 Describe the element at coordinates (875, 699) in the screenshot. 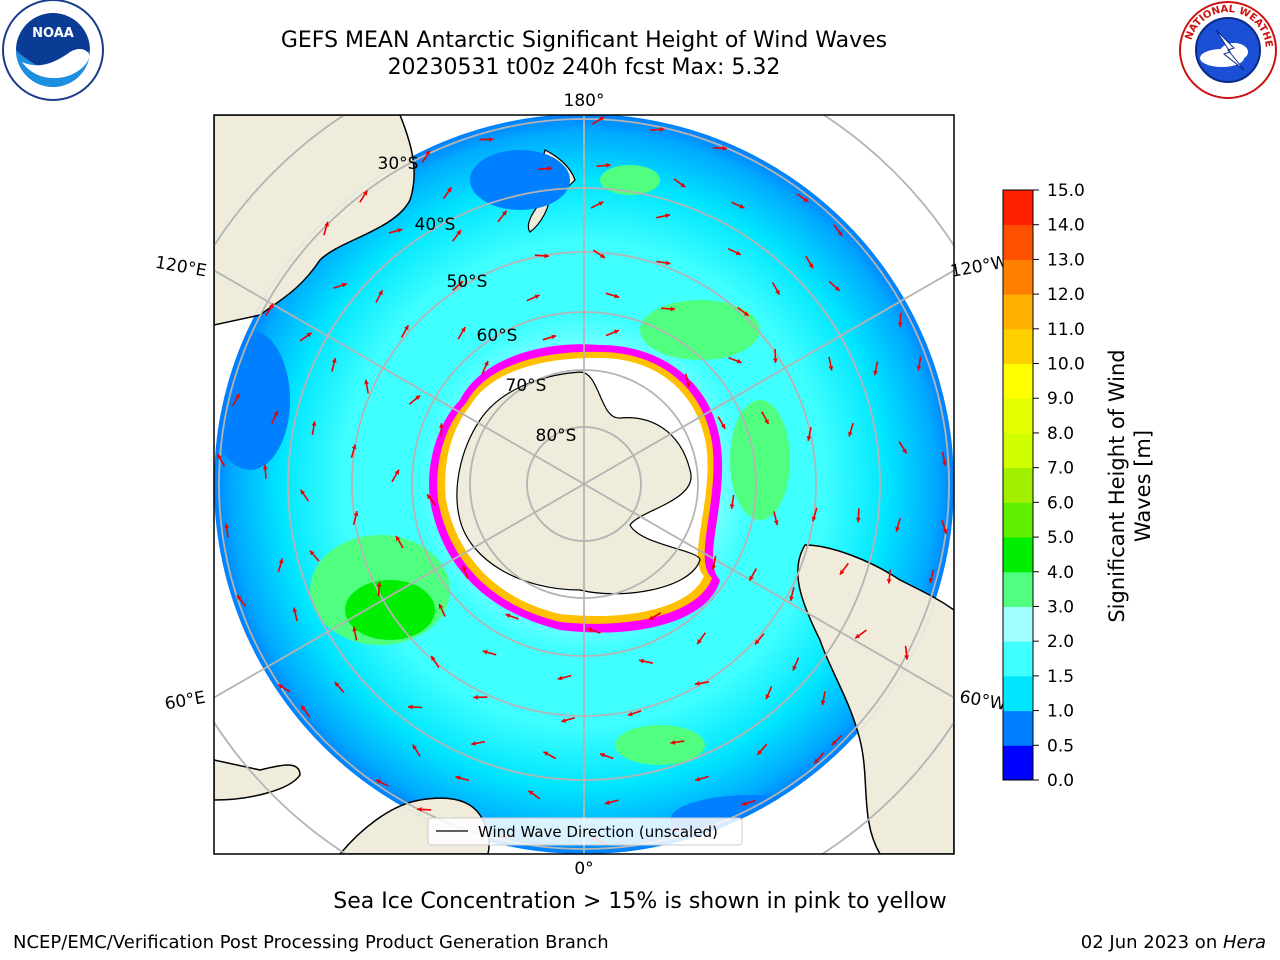

I see `land-south-america` at that location.